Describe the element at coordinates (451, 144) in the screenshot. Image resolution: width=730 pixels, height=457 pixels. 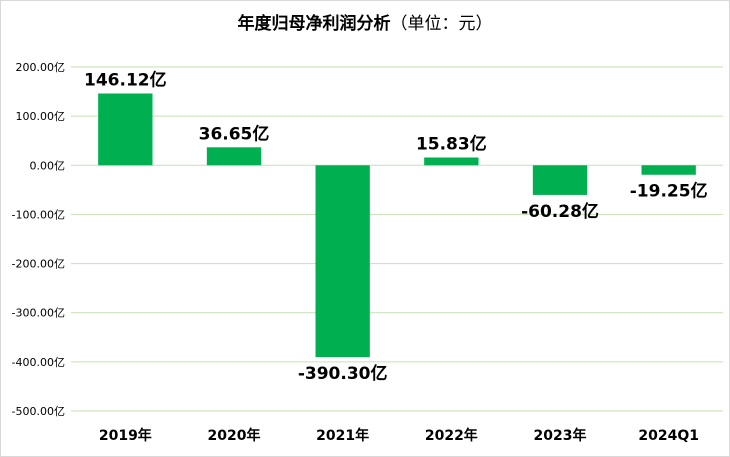
I see `data-label: 15.83亿` at that location.